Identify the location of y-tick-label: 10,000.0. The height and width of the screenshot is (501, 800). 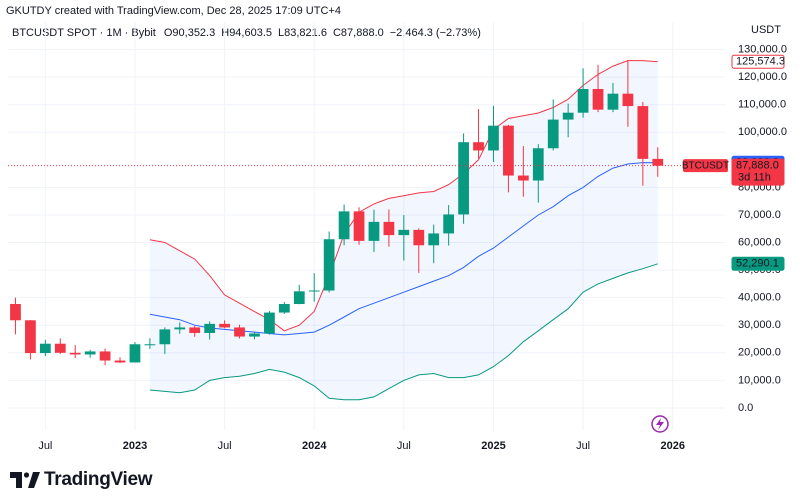
(759, 380).